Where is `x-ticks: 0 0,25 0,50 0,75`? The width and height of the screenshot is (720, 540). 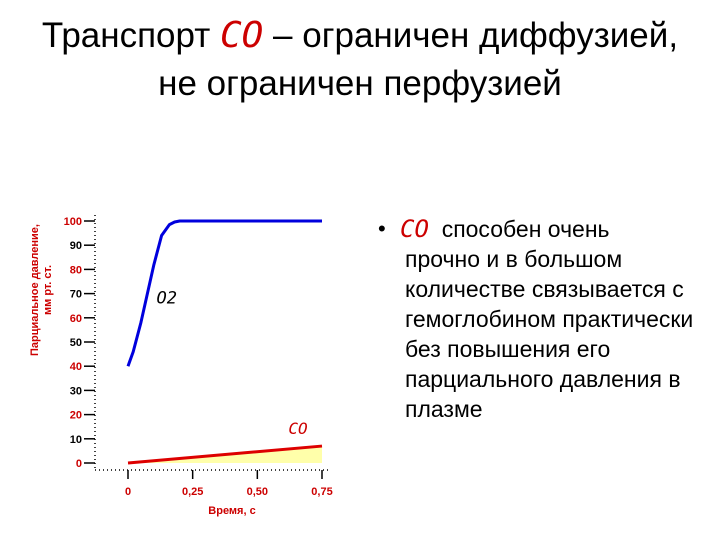
x-ticks: 0 0,25 0,50 0,75 is located at coordinates (229, 484).